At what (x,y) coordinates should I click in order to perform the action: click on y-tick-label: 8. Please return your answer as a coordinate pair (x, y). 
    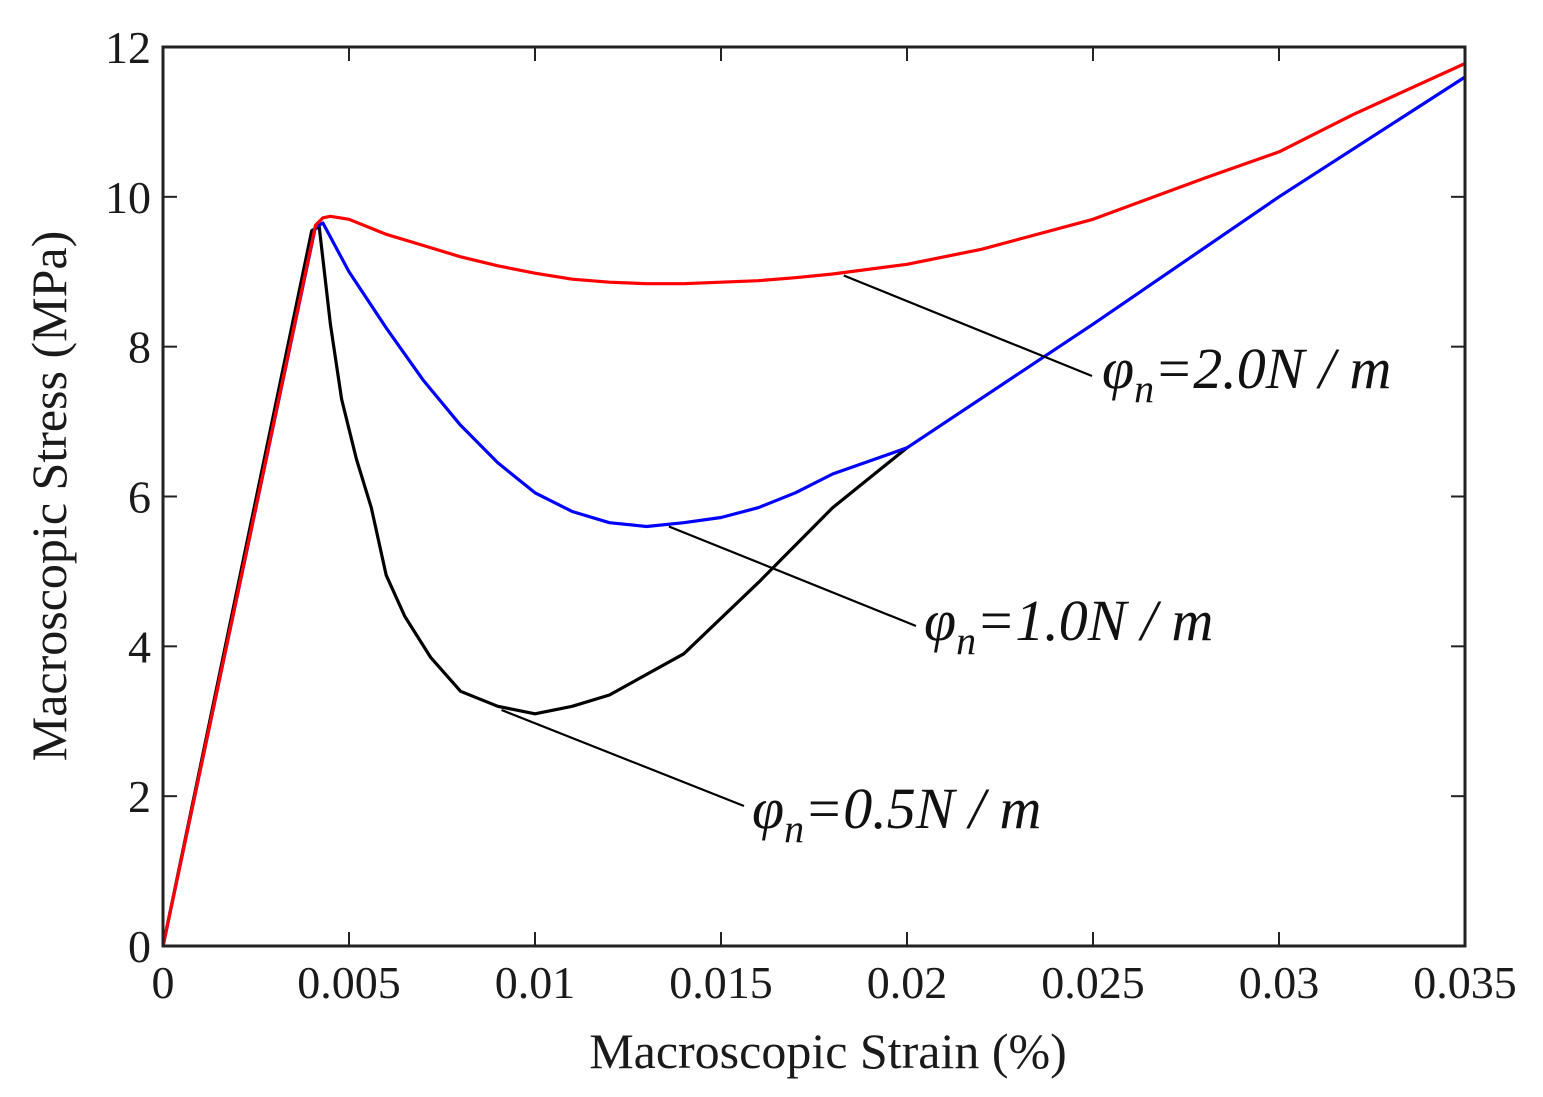
    Looking at the image, I should click on (139, 347).